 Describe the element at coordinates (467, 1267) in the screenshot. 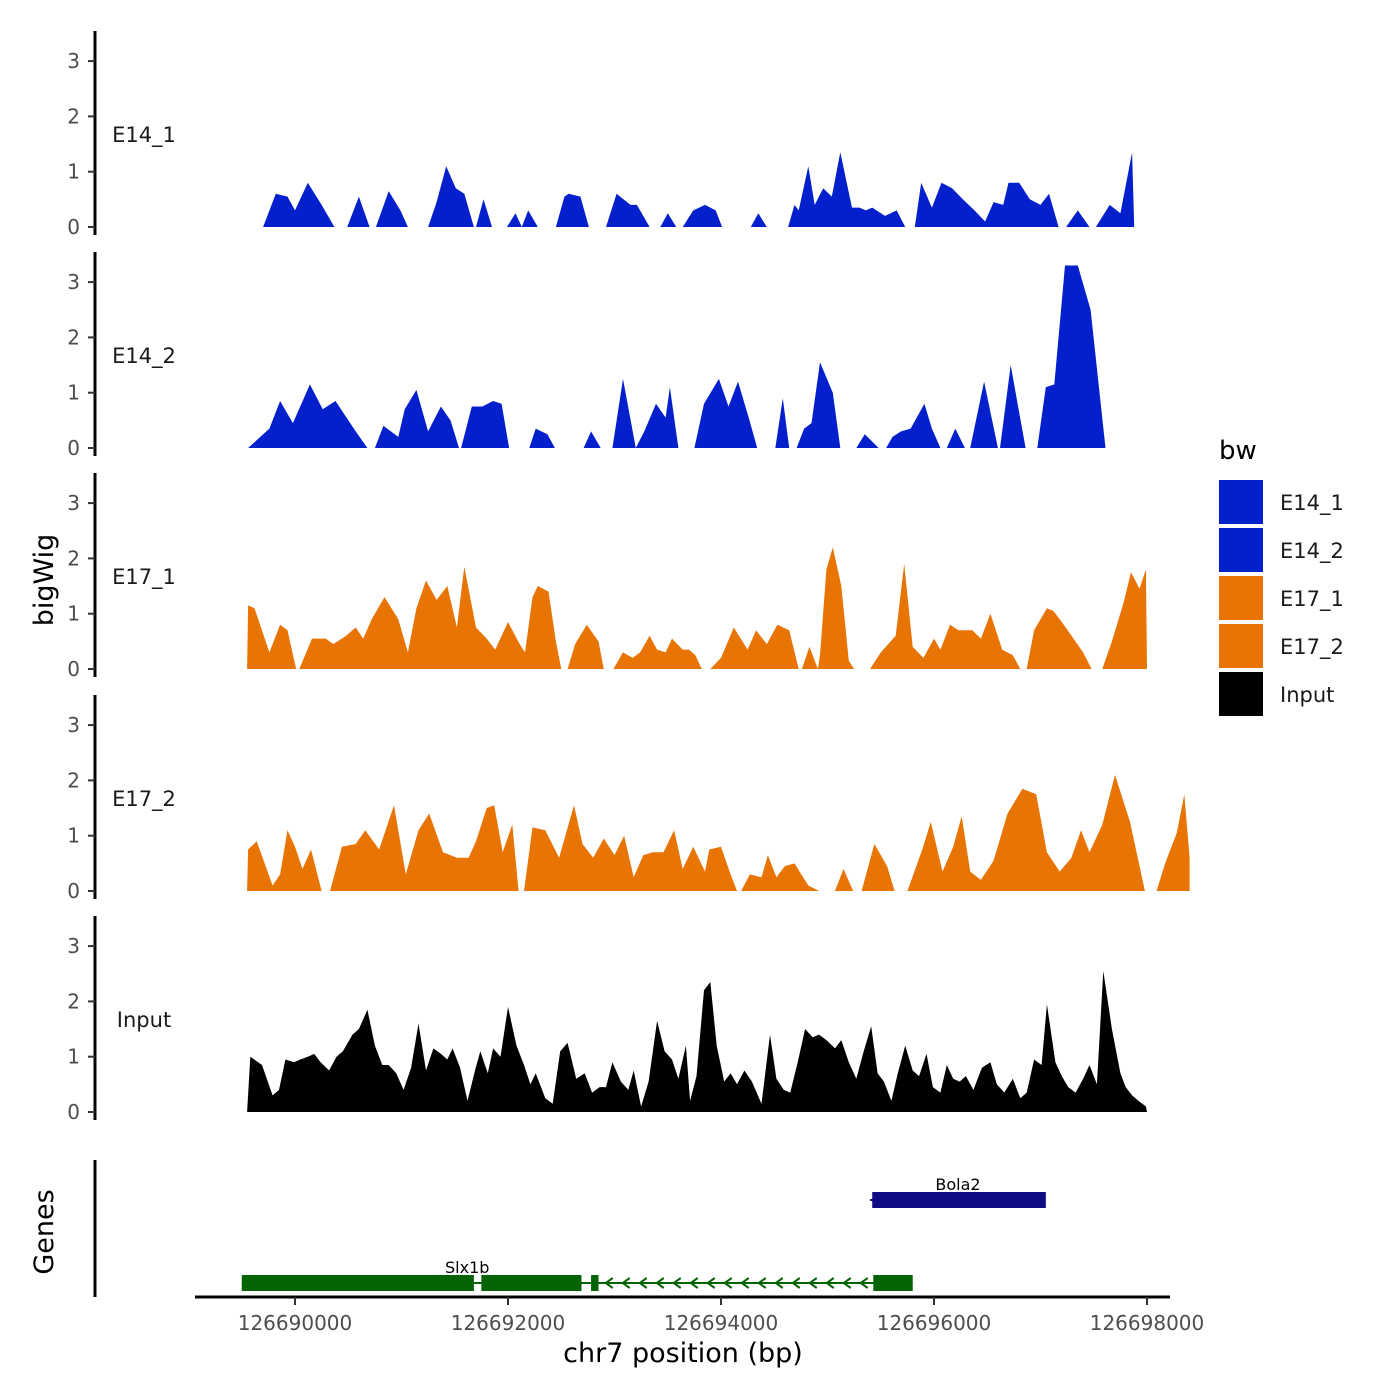

I see `gene-label: Slx1b` at that location.